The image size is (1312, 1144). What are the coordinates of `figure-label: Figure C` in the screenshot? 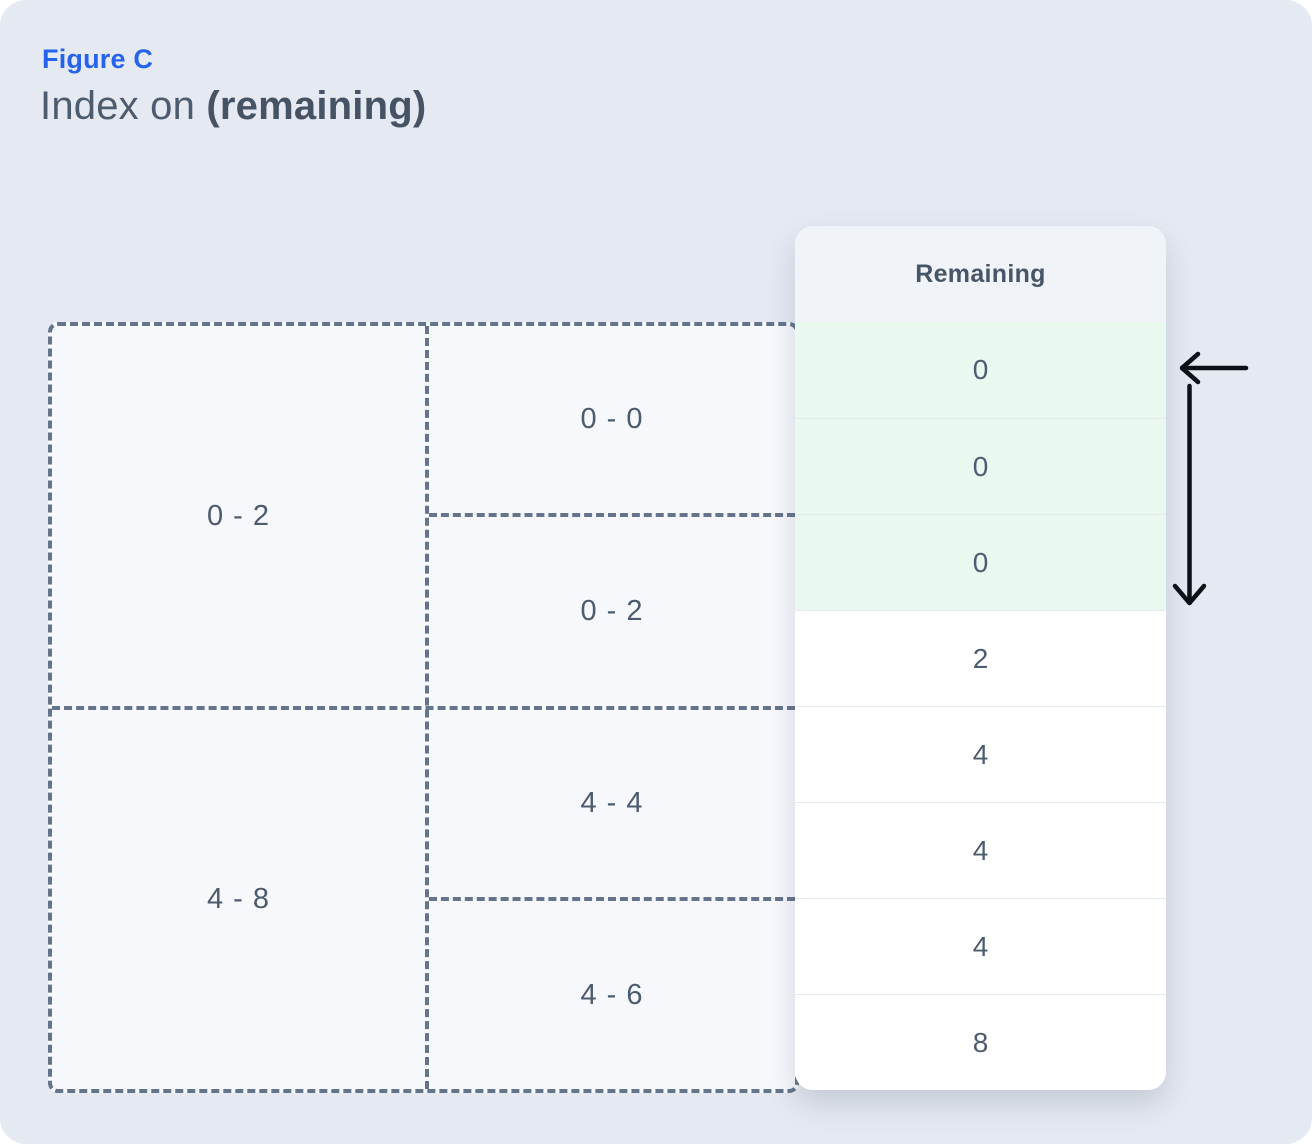 It's located at (98, 59).